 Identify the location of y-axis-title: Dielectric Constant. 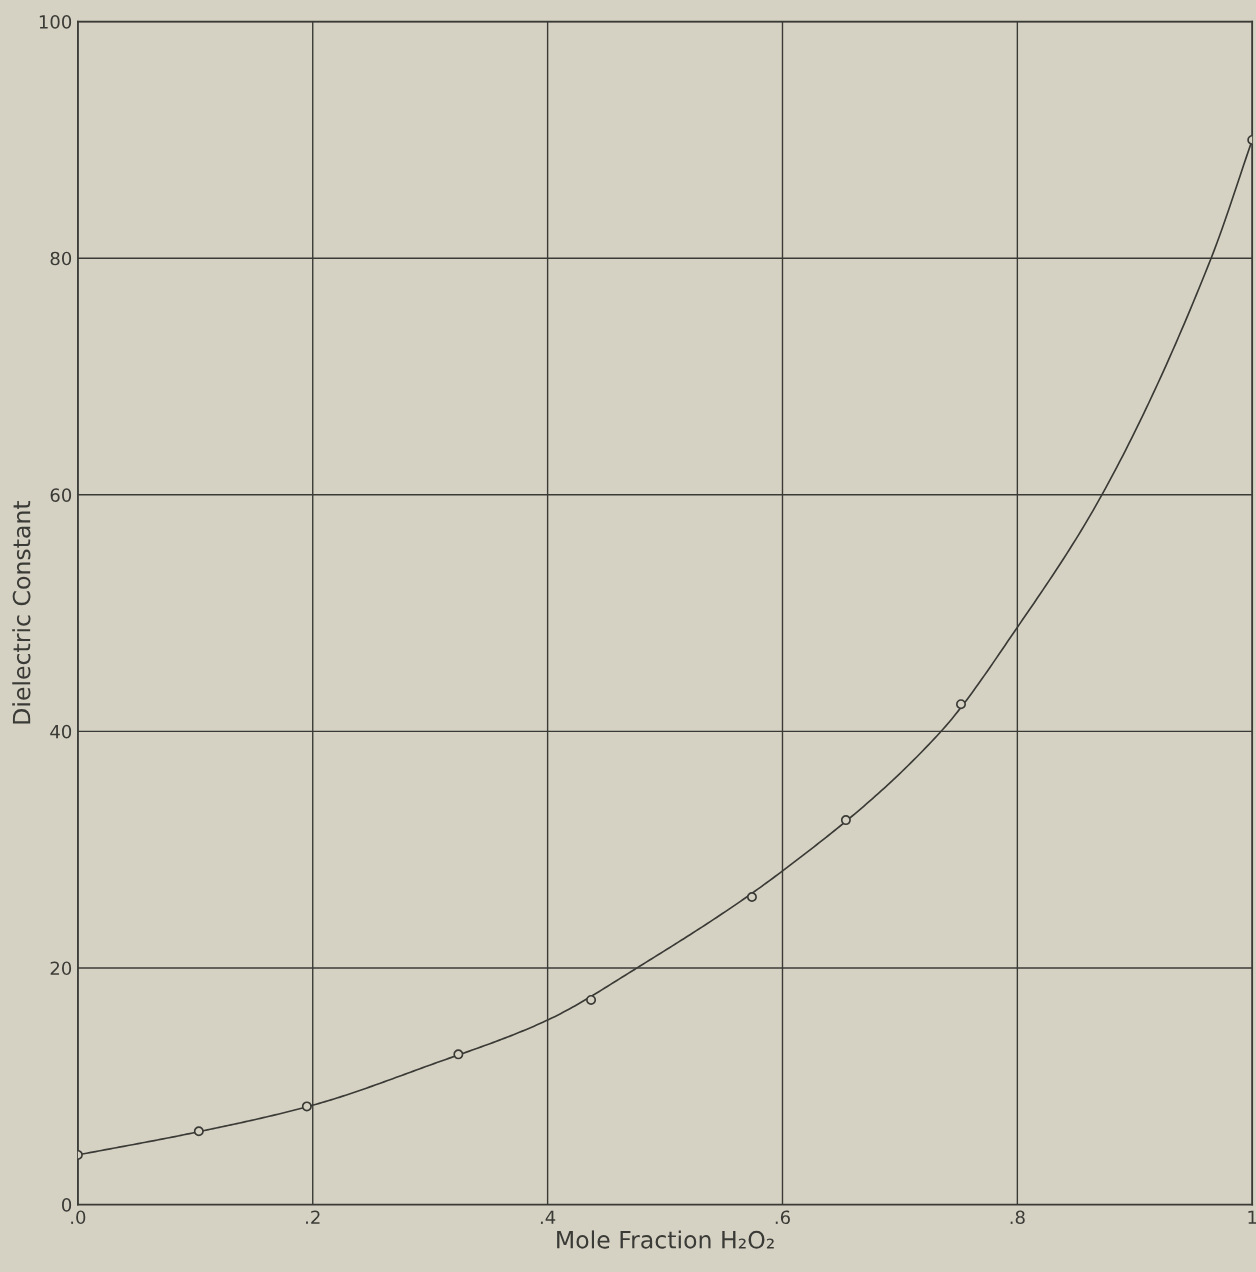
(21, 612).